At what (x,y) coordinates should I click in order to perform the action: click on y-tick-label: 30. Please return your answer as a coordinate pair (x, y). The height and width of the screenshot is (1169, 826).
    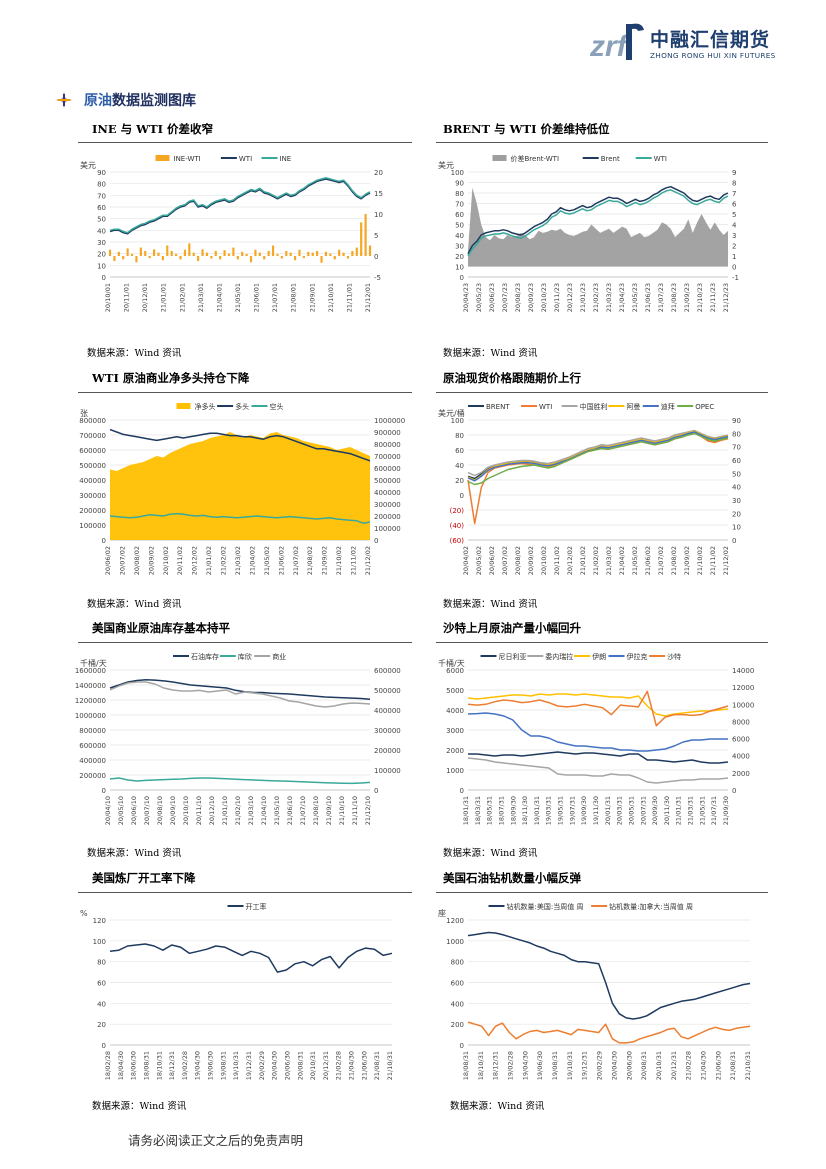
    Looking at the image, I should click on (101, 243).